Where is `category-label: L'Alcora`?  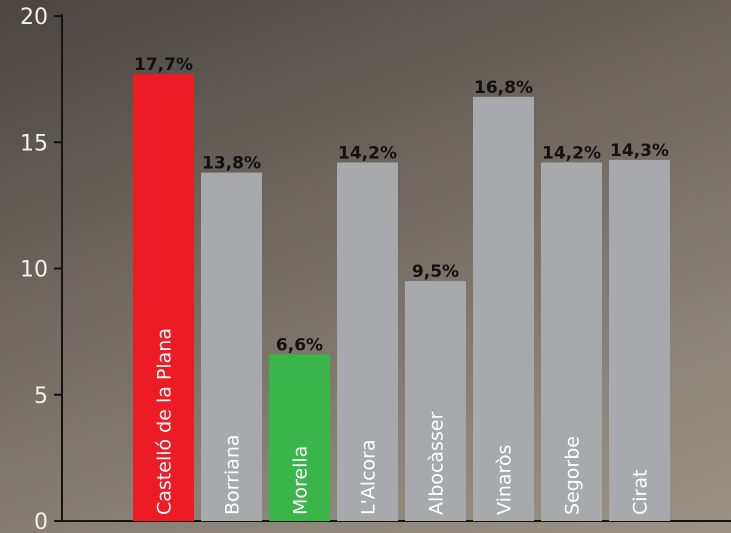 category-label: L'Alcora is located at coordinates (369, 477).